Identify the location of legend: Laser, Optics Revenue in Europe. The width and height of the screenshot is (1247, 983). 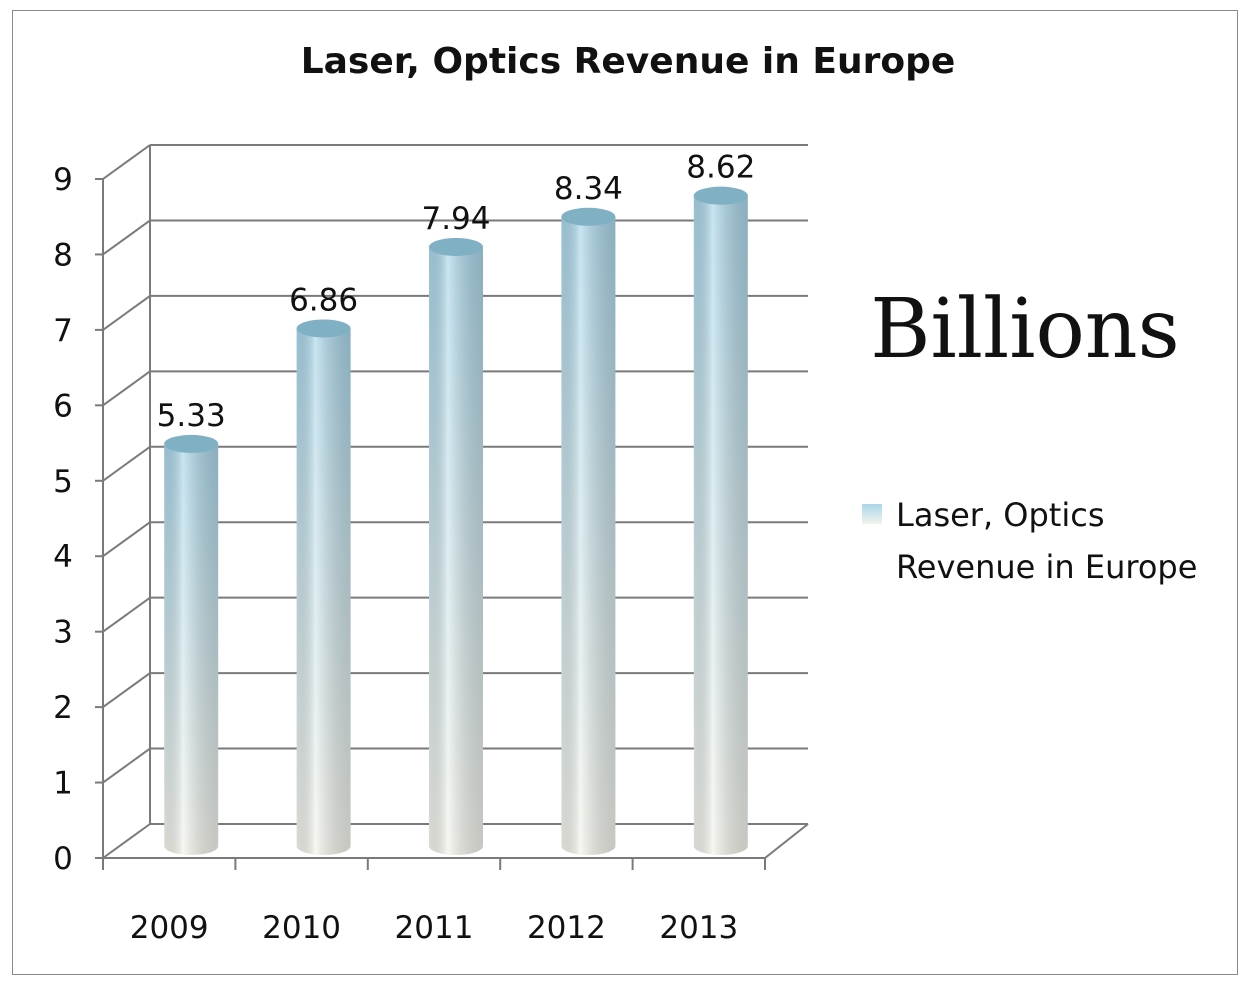
(1029, 541).